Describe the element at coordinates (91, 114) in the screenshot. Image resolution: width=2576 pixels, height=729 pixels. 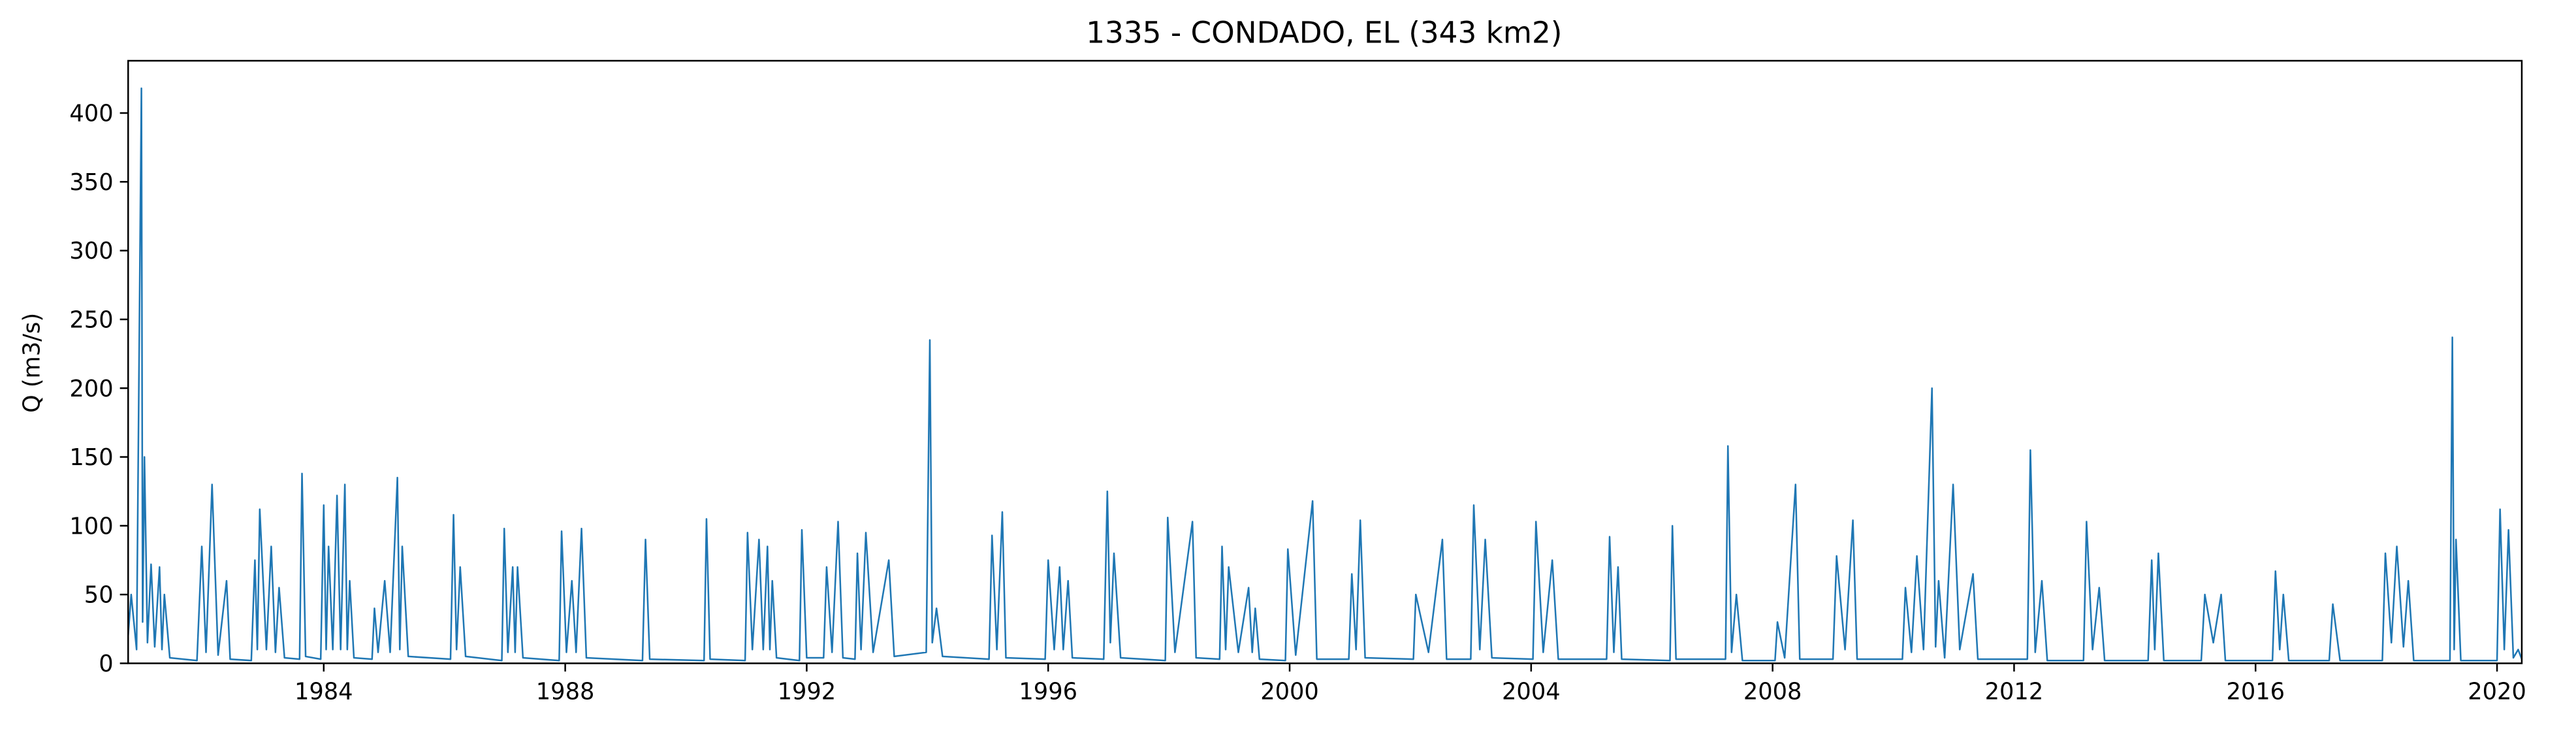
I see `y-tick-label: 400` at that location.